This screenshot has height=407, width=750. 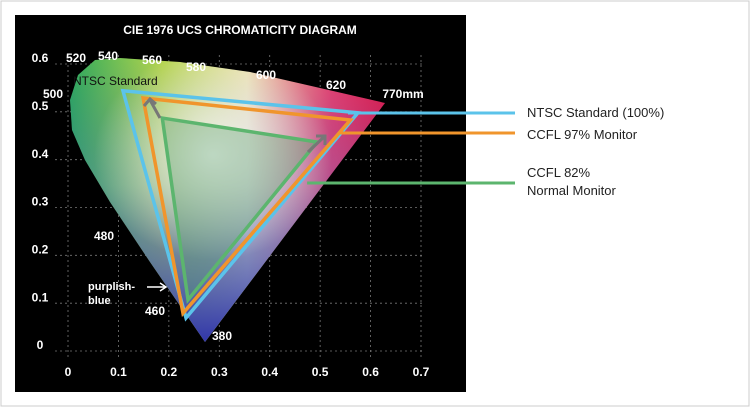 I want to click on chart-title: CIE 1976 UCS CHROMATICITY DIAGRAM, so click(x=240, y=30).